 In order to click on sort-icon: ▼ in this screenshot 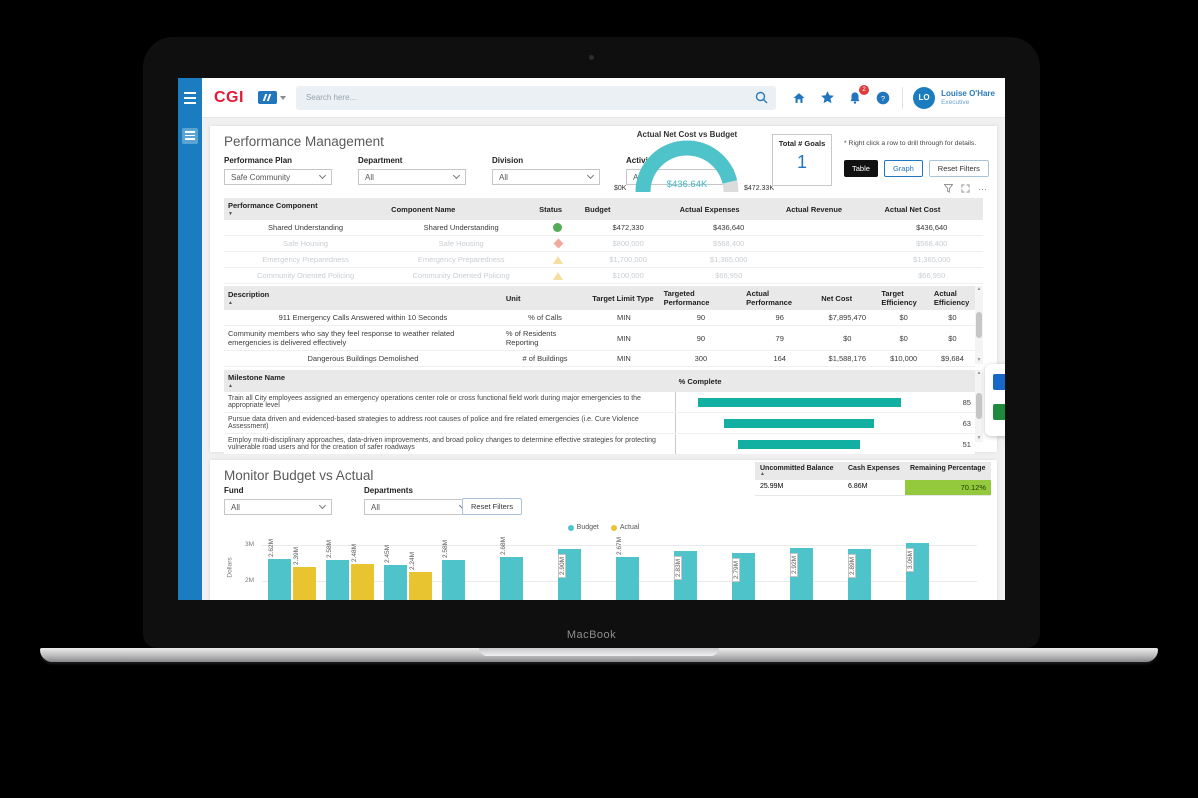, I will do `click(230, 214)`.